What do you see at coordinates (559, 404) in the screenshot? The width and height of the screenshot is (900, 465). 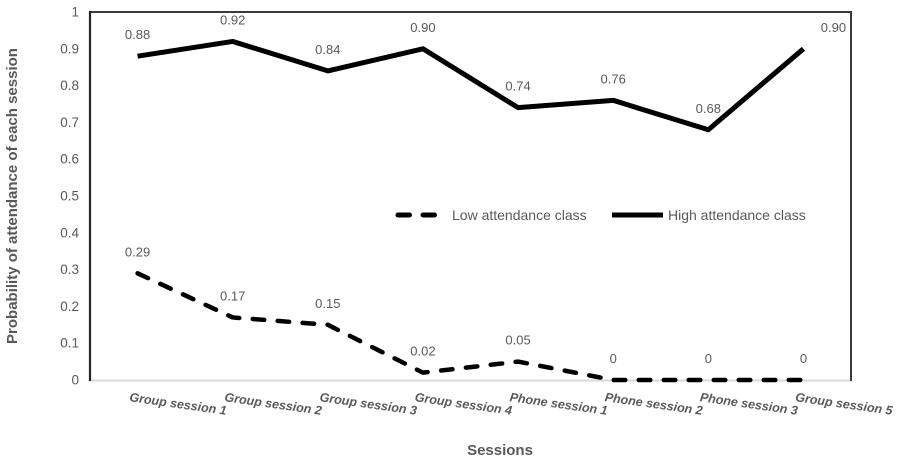 I see `x-category-label: Phone session 1` at bounding box center [559, 404].